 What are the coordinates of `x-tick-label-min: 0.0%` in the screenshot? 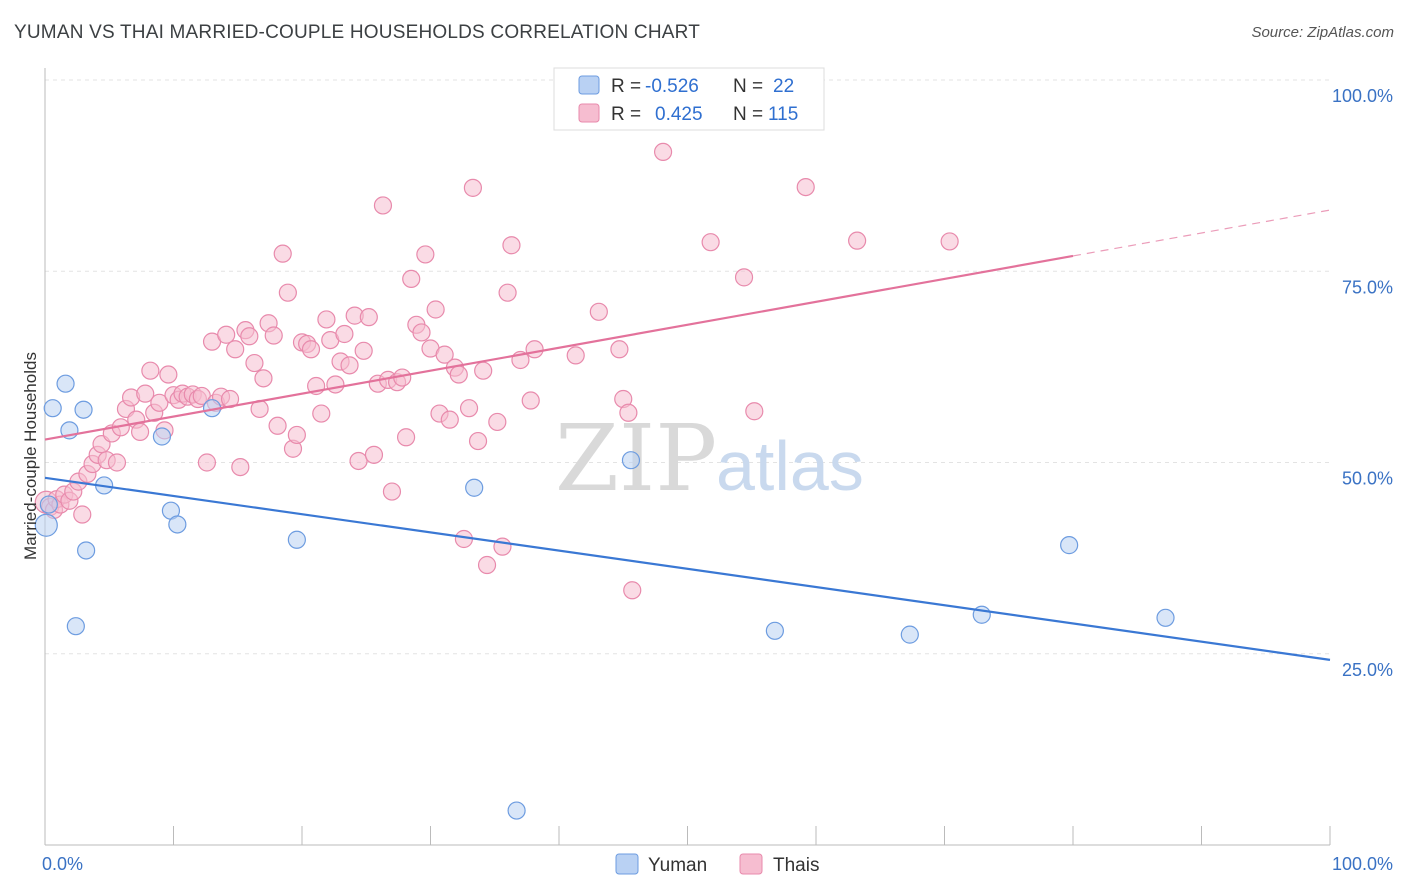 It's located at (62, 864).